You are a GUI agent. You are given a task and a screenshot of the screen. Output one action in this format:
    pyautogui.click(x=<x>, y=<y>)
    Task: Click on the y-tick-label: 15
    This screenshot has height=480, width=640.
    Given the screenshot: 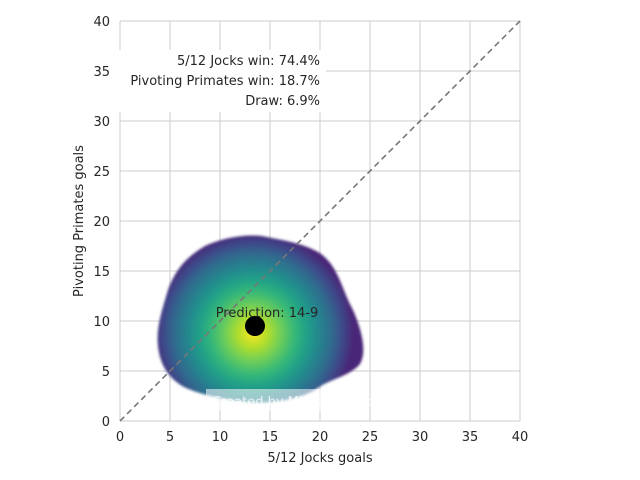 What is the action you would take?
    pyautogui.click(x=101, y=272)
    